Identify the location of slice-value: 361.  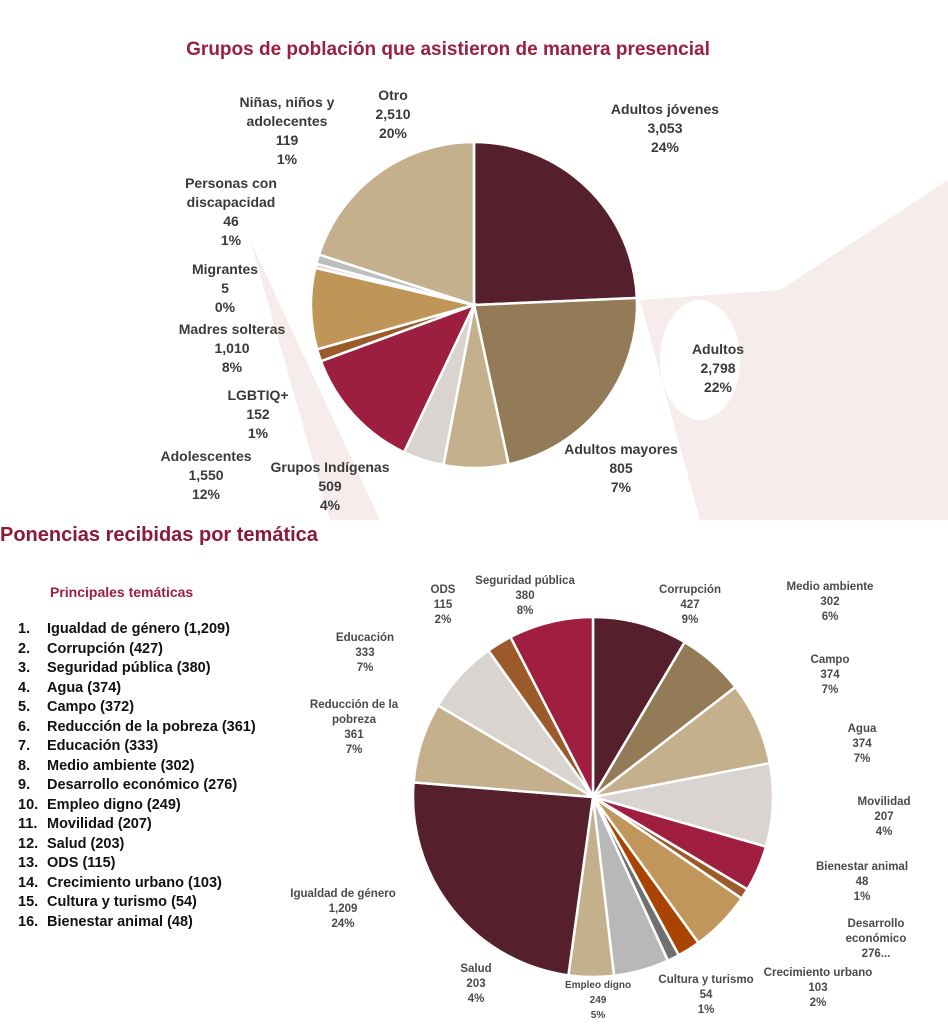
(354, 735).